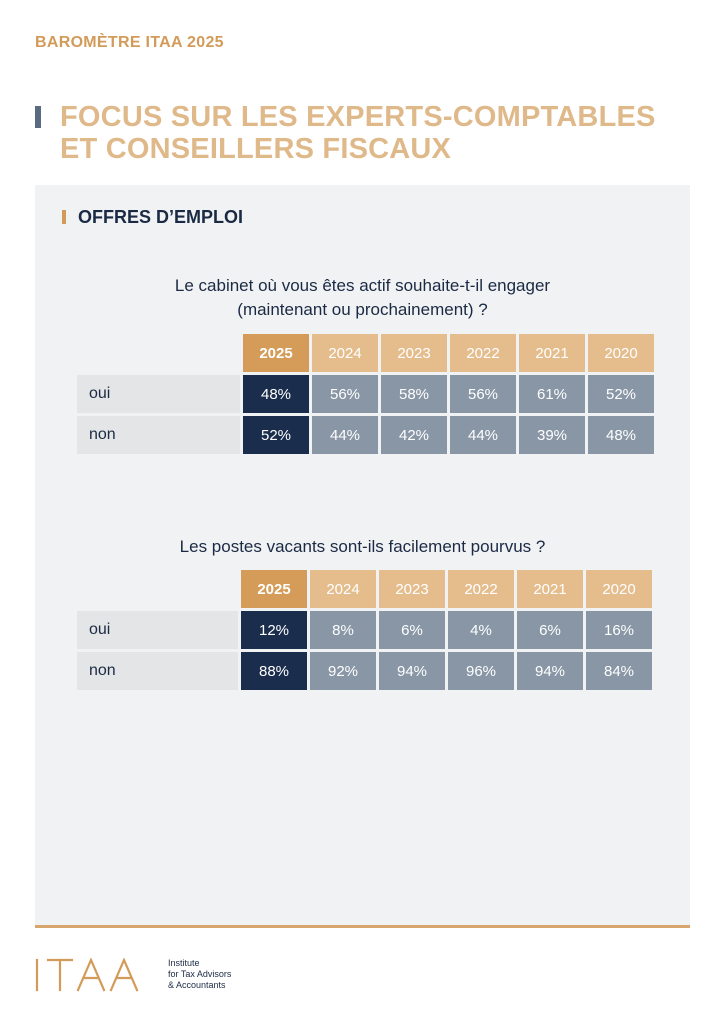  What do you see at coordinates (362, 309) in the screenshot?
I see `question-1-line-2: (maintenant ou prochainement) ?` at bounding box center [362, 309].